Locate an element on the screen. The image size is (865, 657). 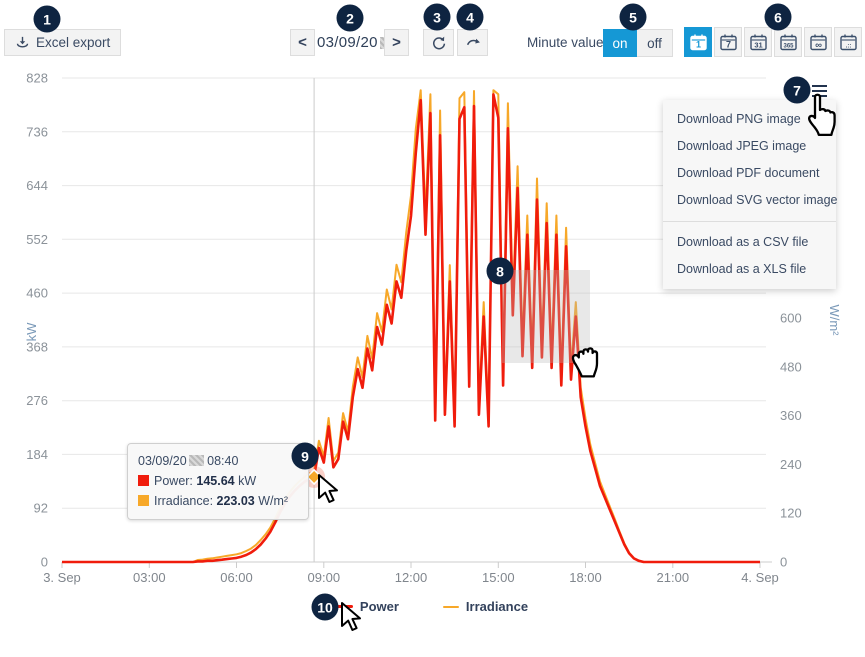
callout-badge-9: 9 is located at coordinates (305, 456).